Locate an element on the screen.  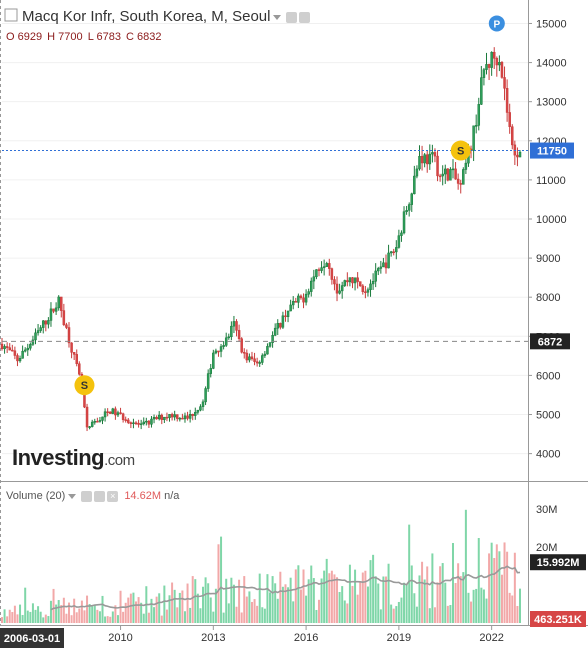
volume-header: Volume (20) × 14.62M n/a is located at coordinates (92, 496).